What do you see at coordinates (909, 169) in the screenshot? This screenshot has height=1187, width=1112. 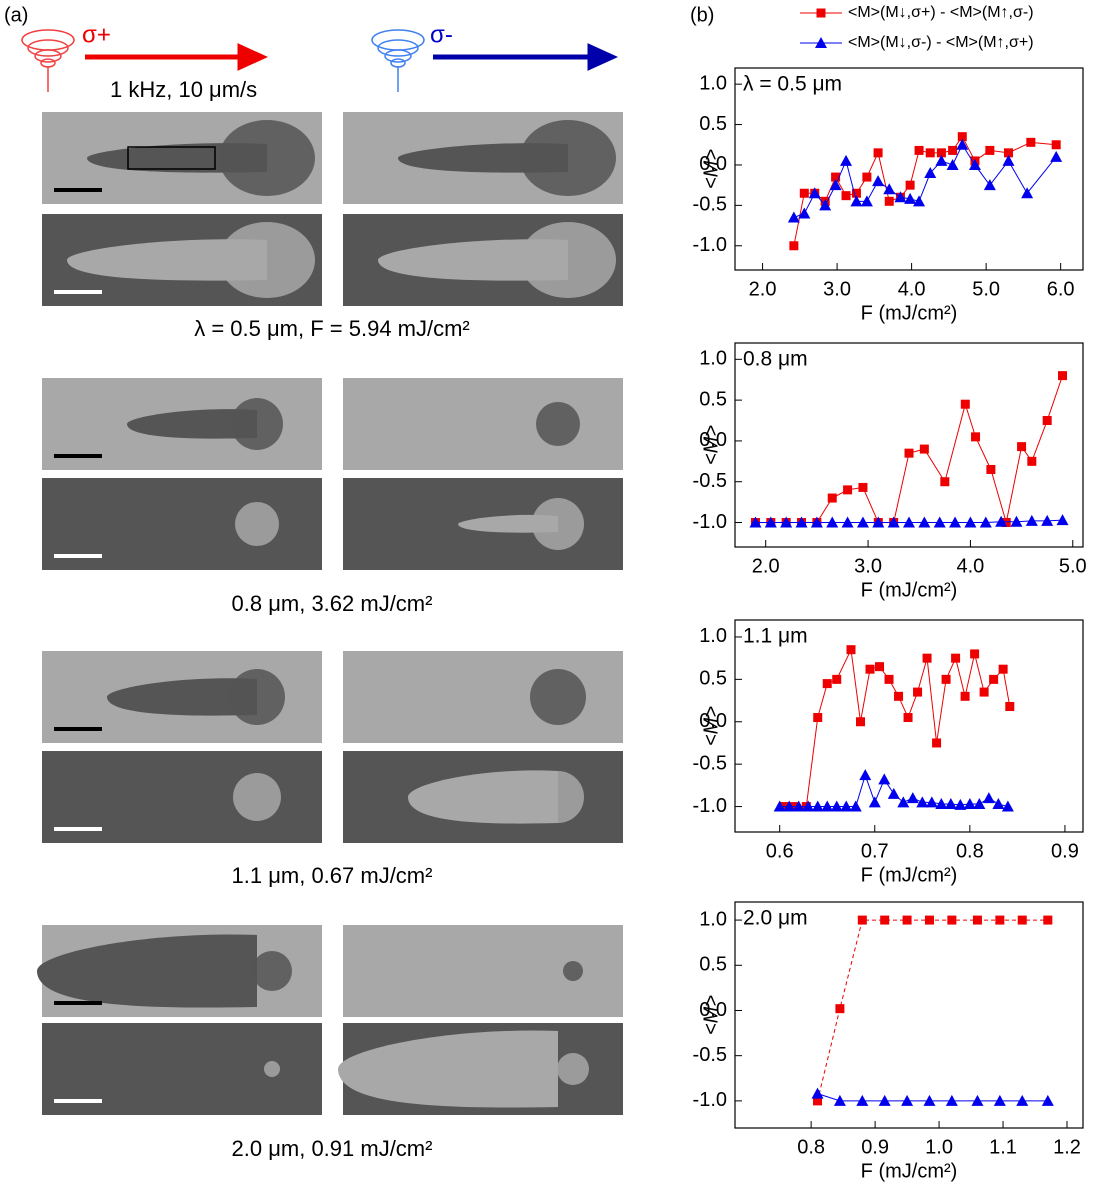 I see `plot-frame` at bounding box center [909, 169].